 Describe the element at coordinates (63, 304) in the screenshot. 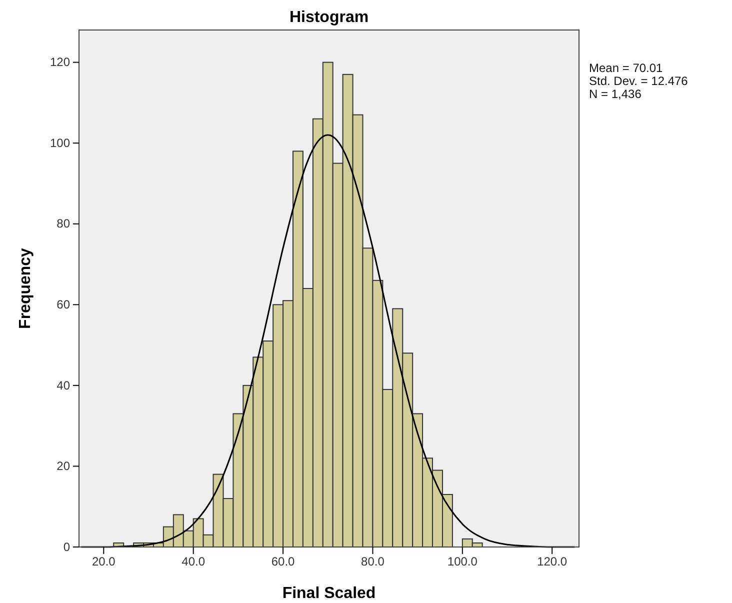

I see `y-tick-label: 60` at that location.